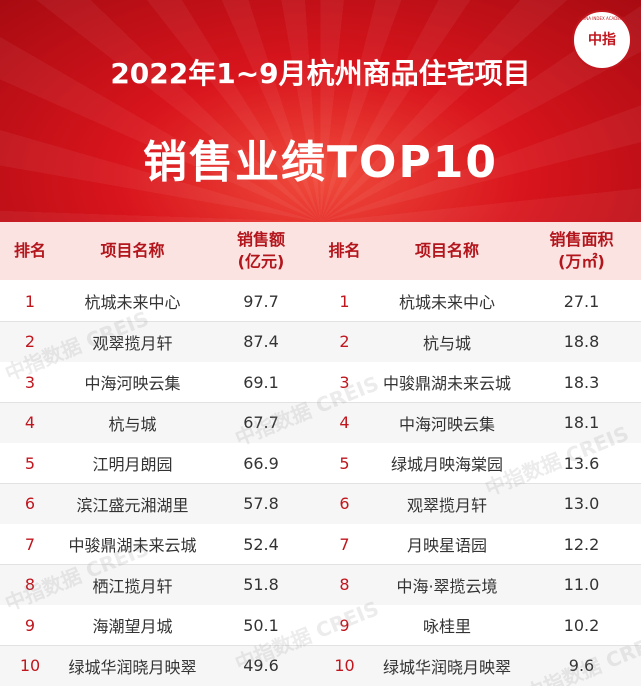  Describe the element at coordinates (581, 382) in the screenshot. I see `value-cell: 18.3` at that location.